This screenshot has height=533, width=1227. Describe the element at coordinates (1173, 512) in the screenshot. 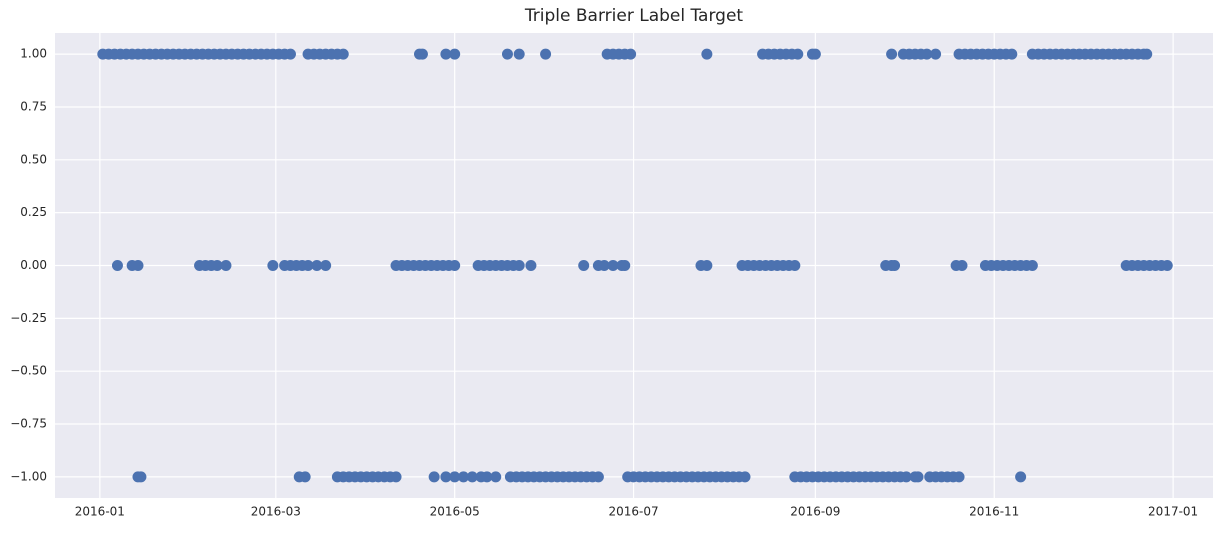

I see `x-tick-label: 2017-01` at that location.